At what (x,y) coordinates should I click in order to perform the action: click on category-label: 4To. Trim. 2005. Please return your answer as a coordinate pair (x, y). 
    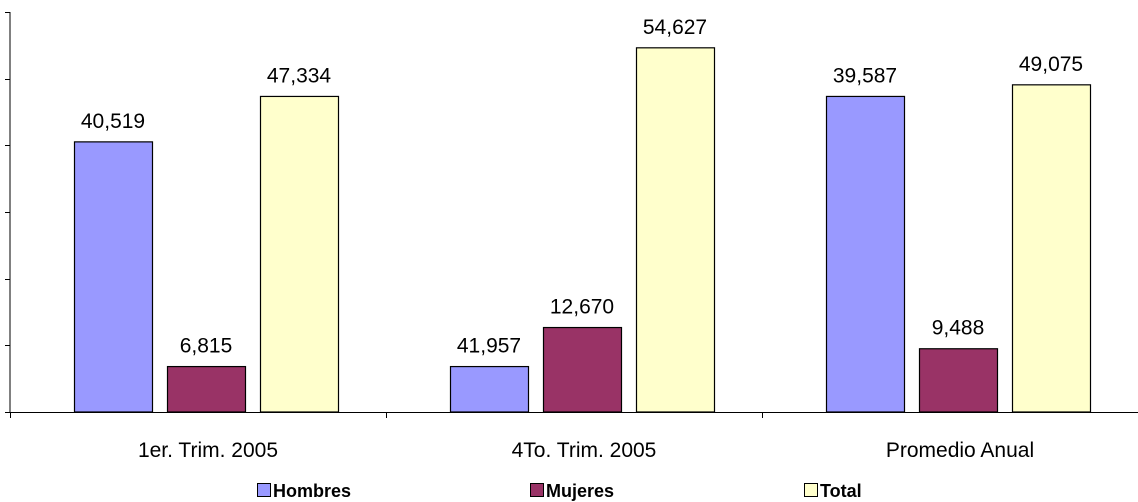
    Looking at the image, I should click on (584, 450).